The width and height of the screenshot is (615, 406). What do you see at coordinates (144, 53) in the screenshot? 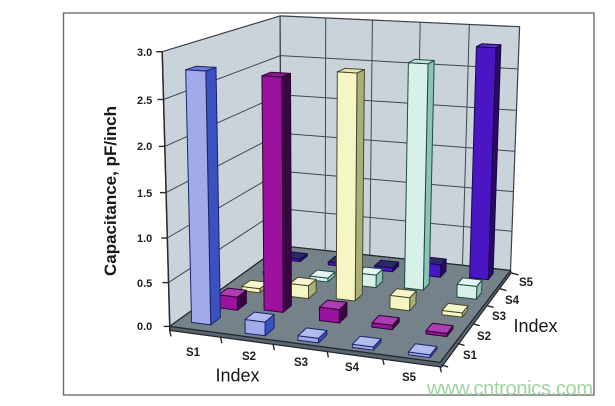
I see `svg-text: 3.0` at bounding box center [144, 53].